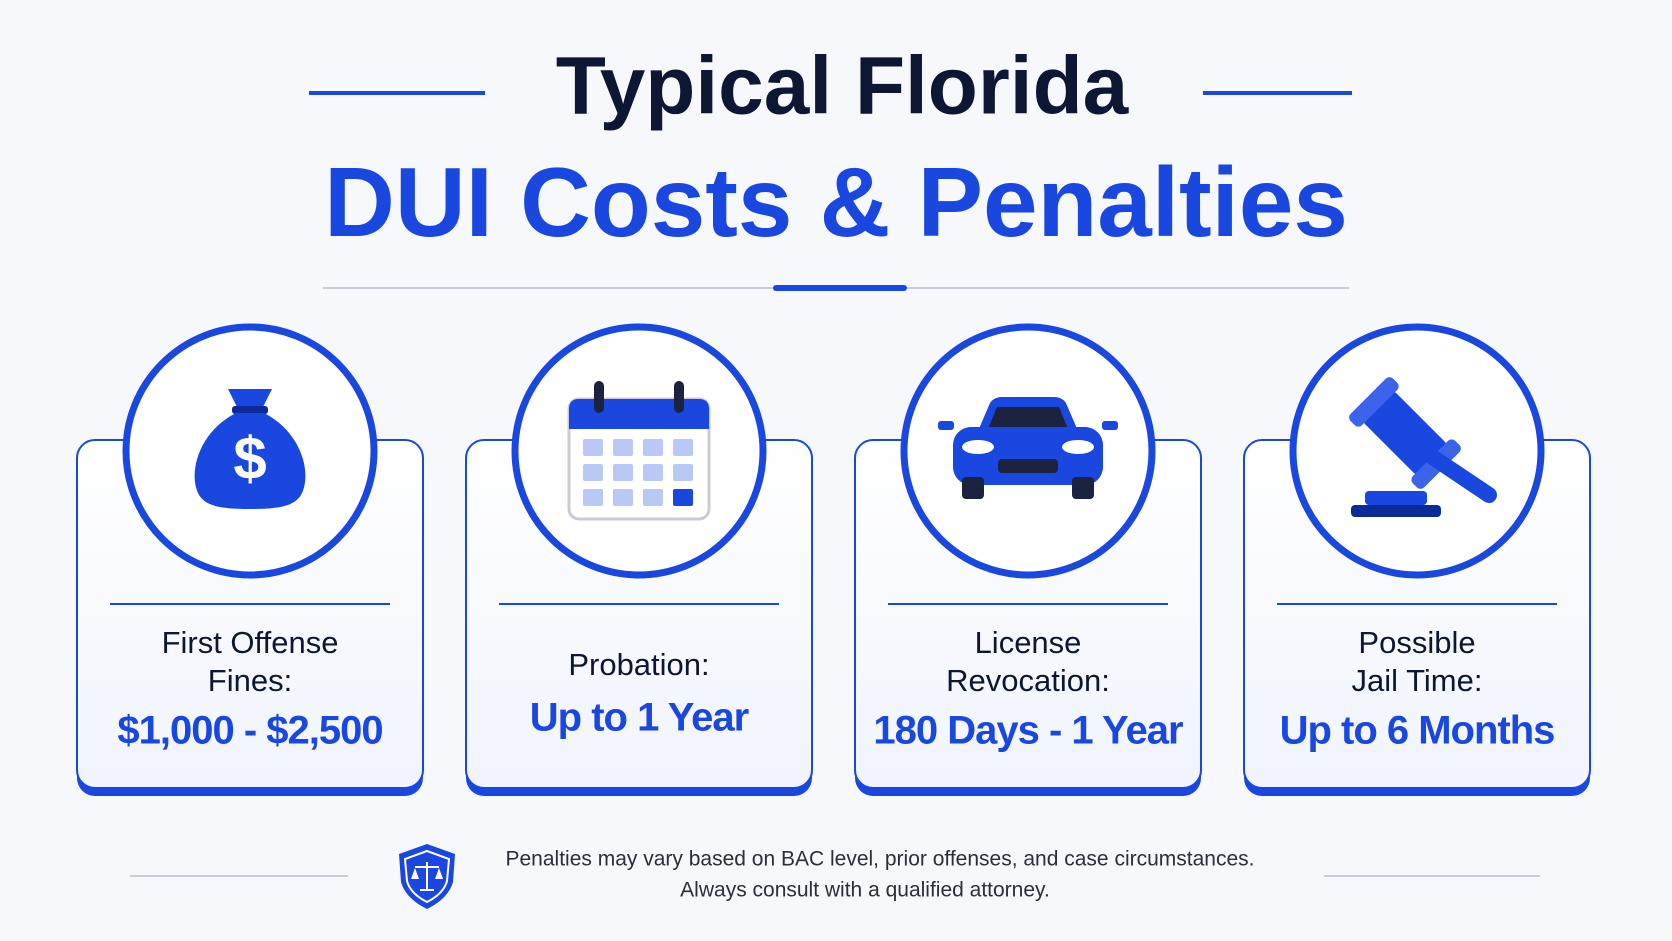  I want to click on card-label: Jail Time:, so click(1417, 680).